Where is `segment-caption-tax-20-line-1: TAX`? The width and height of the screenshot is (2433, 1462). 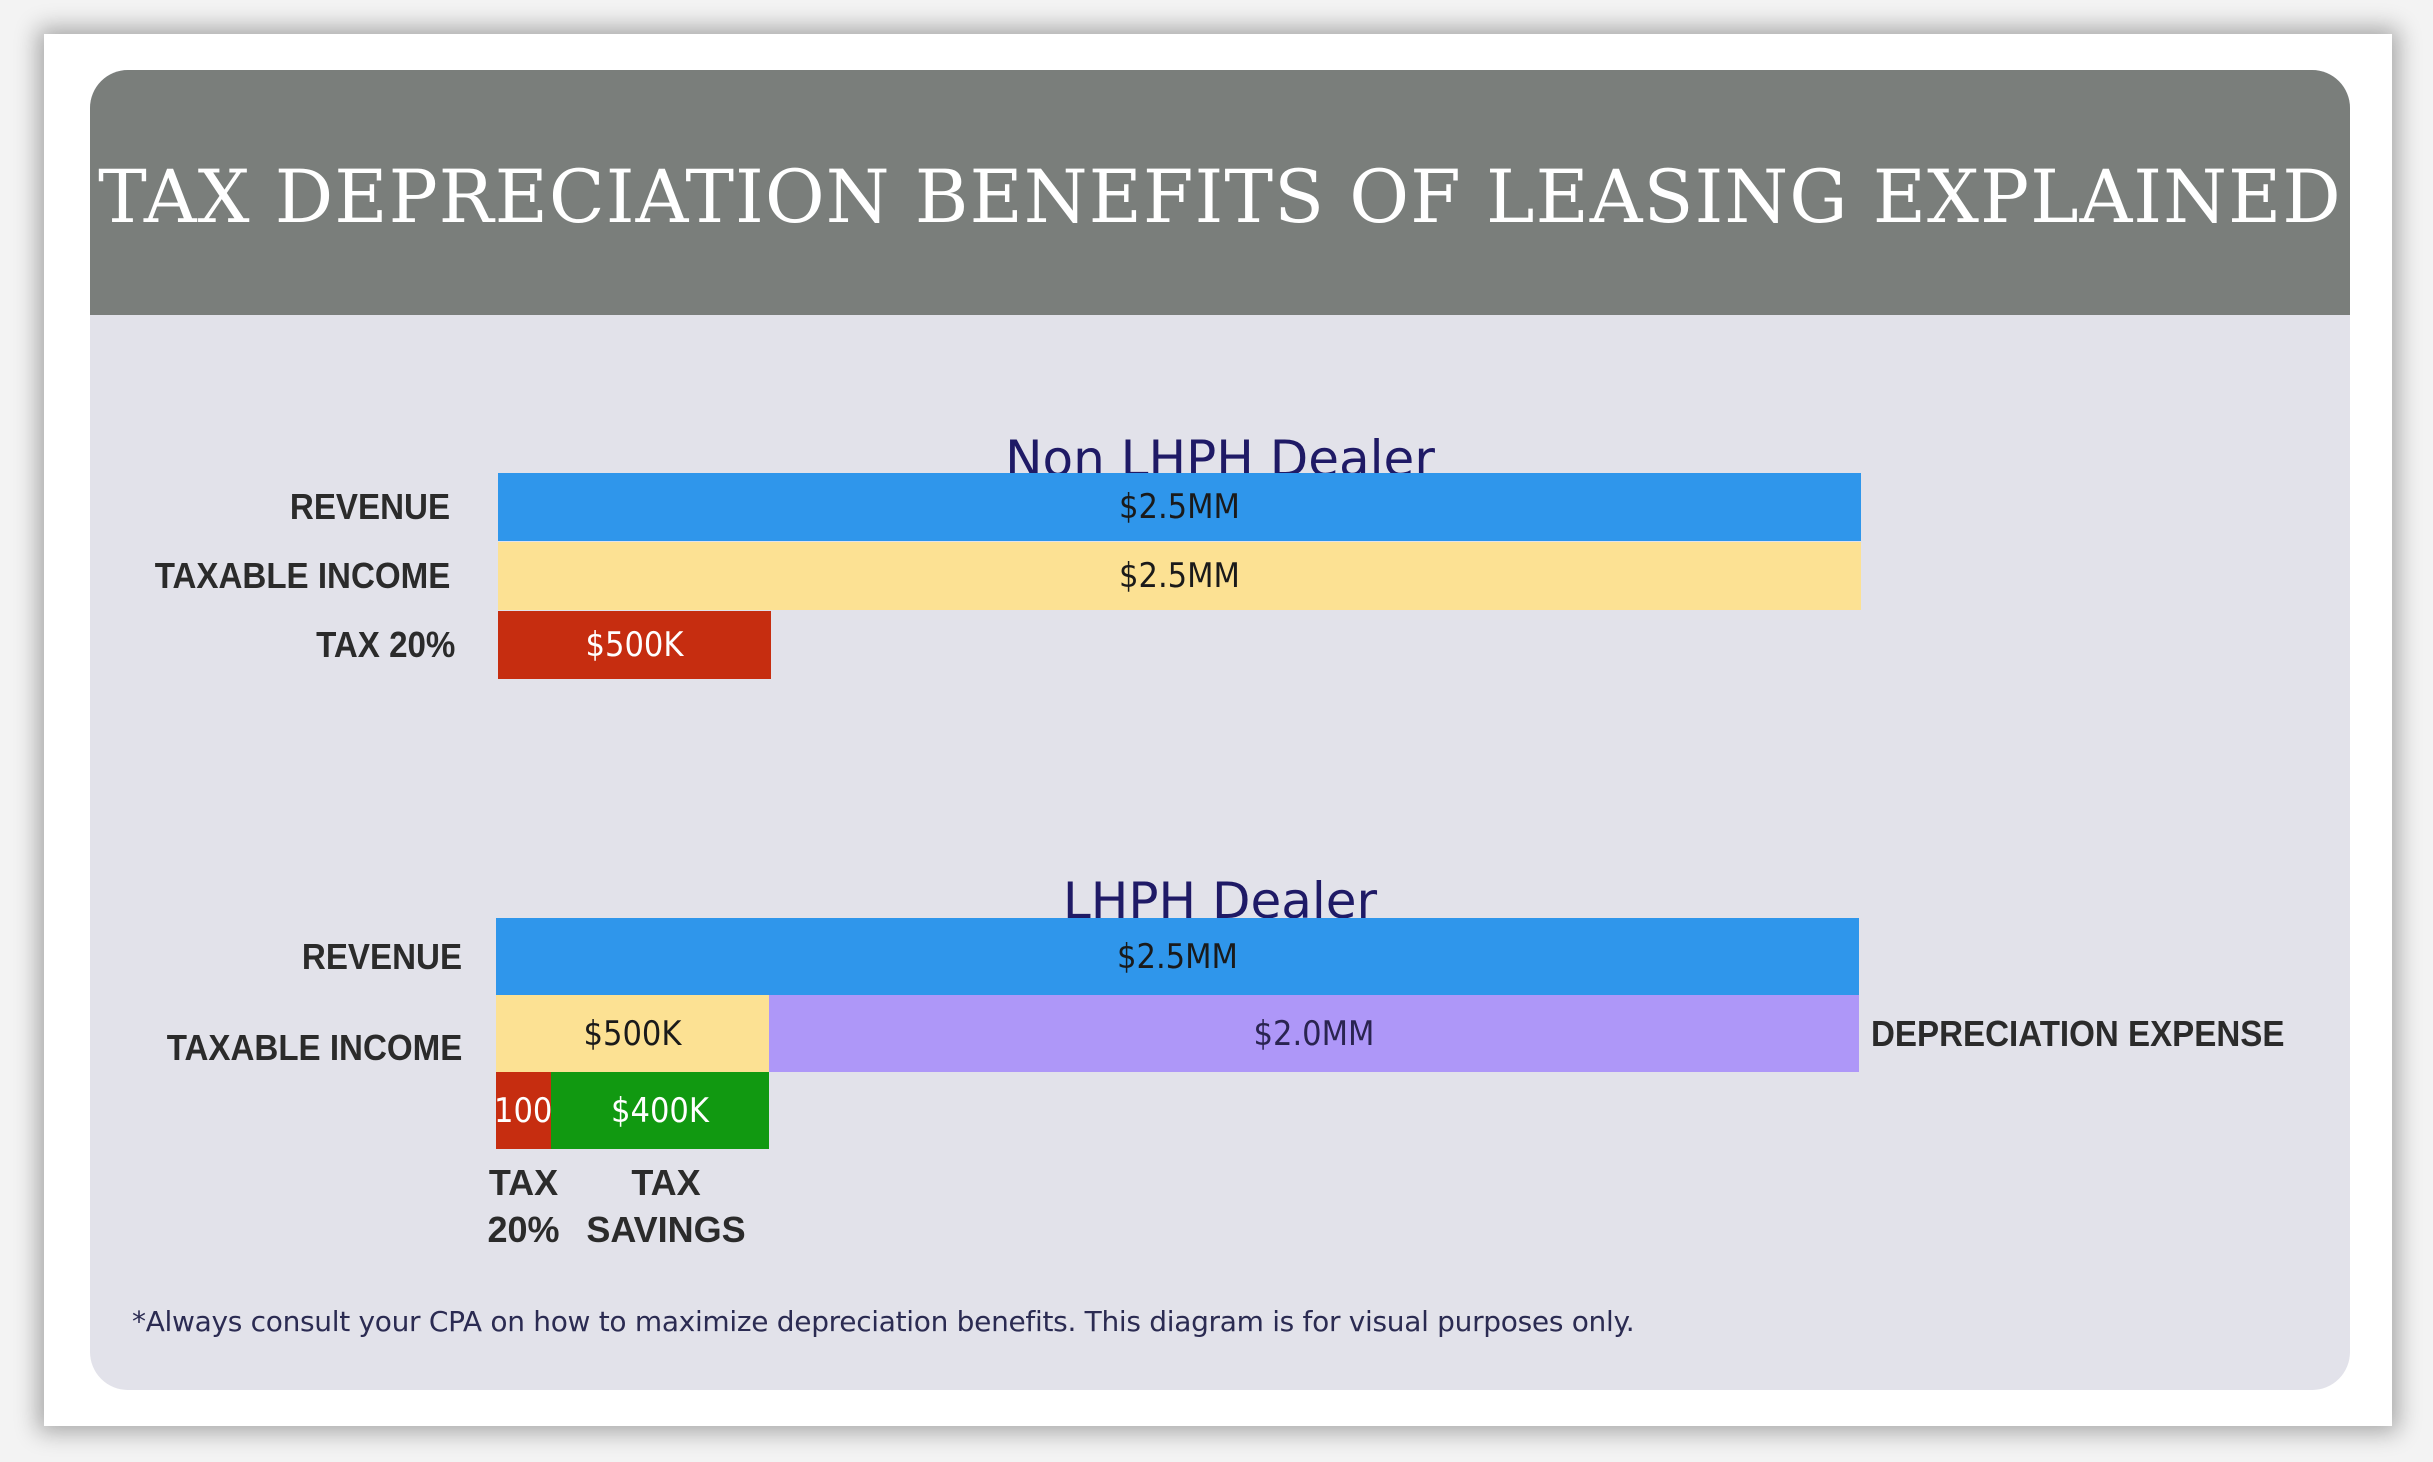 segment-caption-tax-20-line-1: TAX is located at coordinates (523, 1182).